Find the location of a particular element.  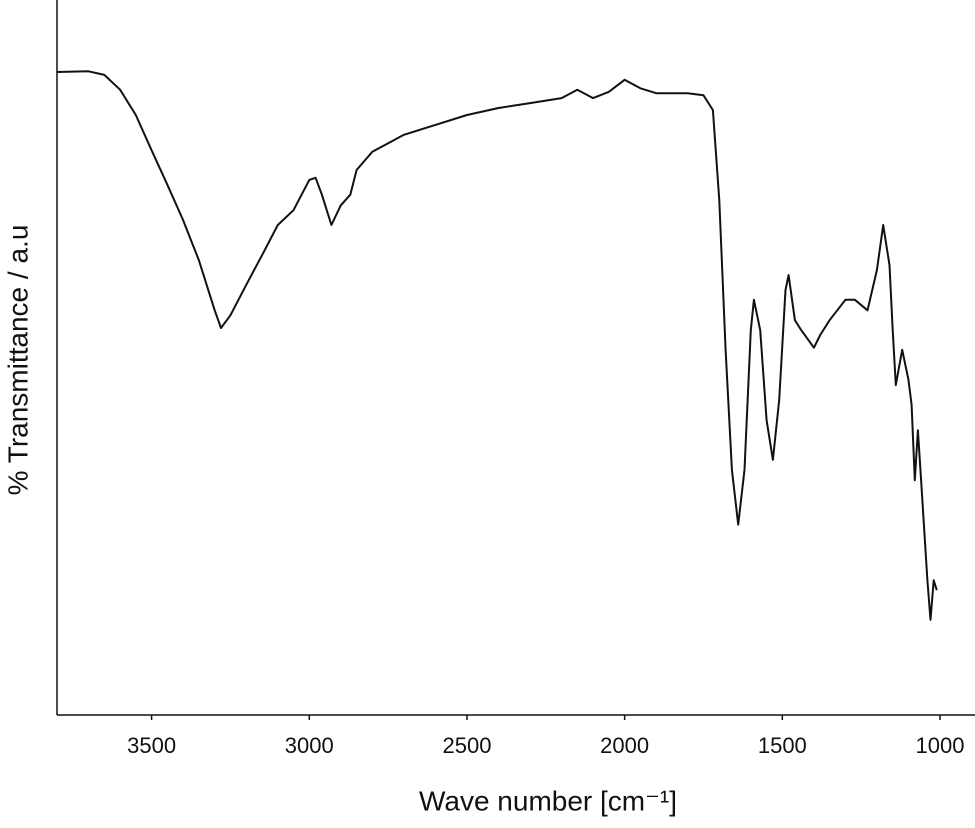

x-tick-label: 3500 is located at coordinates (151, 745).